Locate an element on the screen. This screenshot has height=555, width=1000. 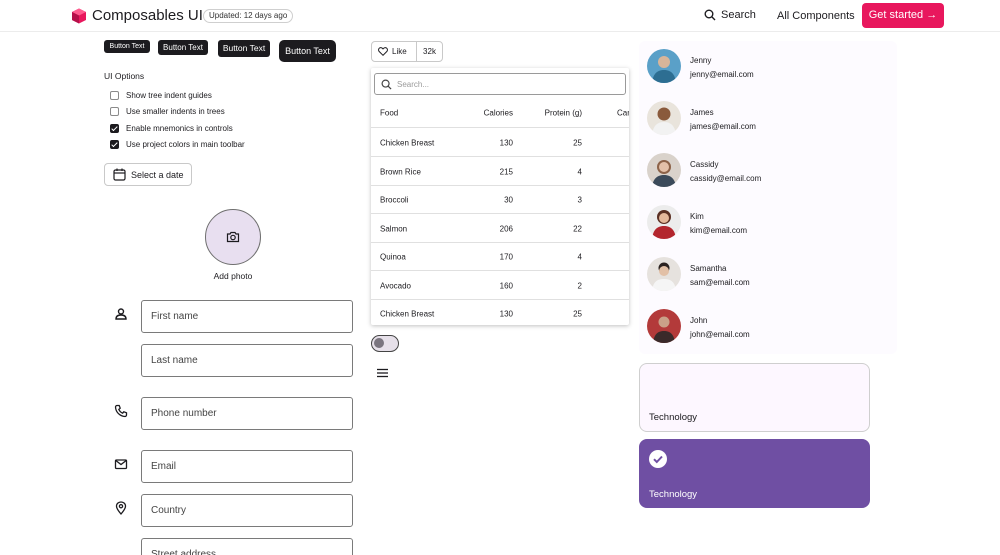
contact-item: John john@email.com is located at coordinates (767, 329).